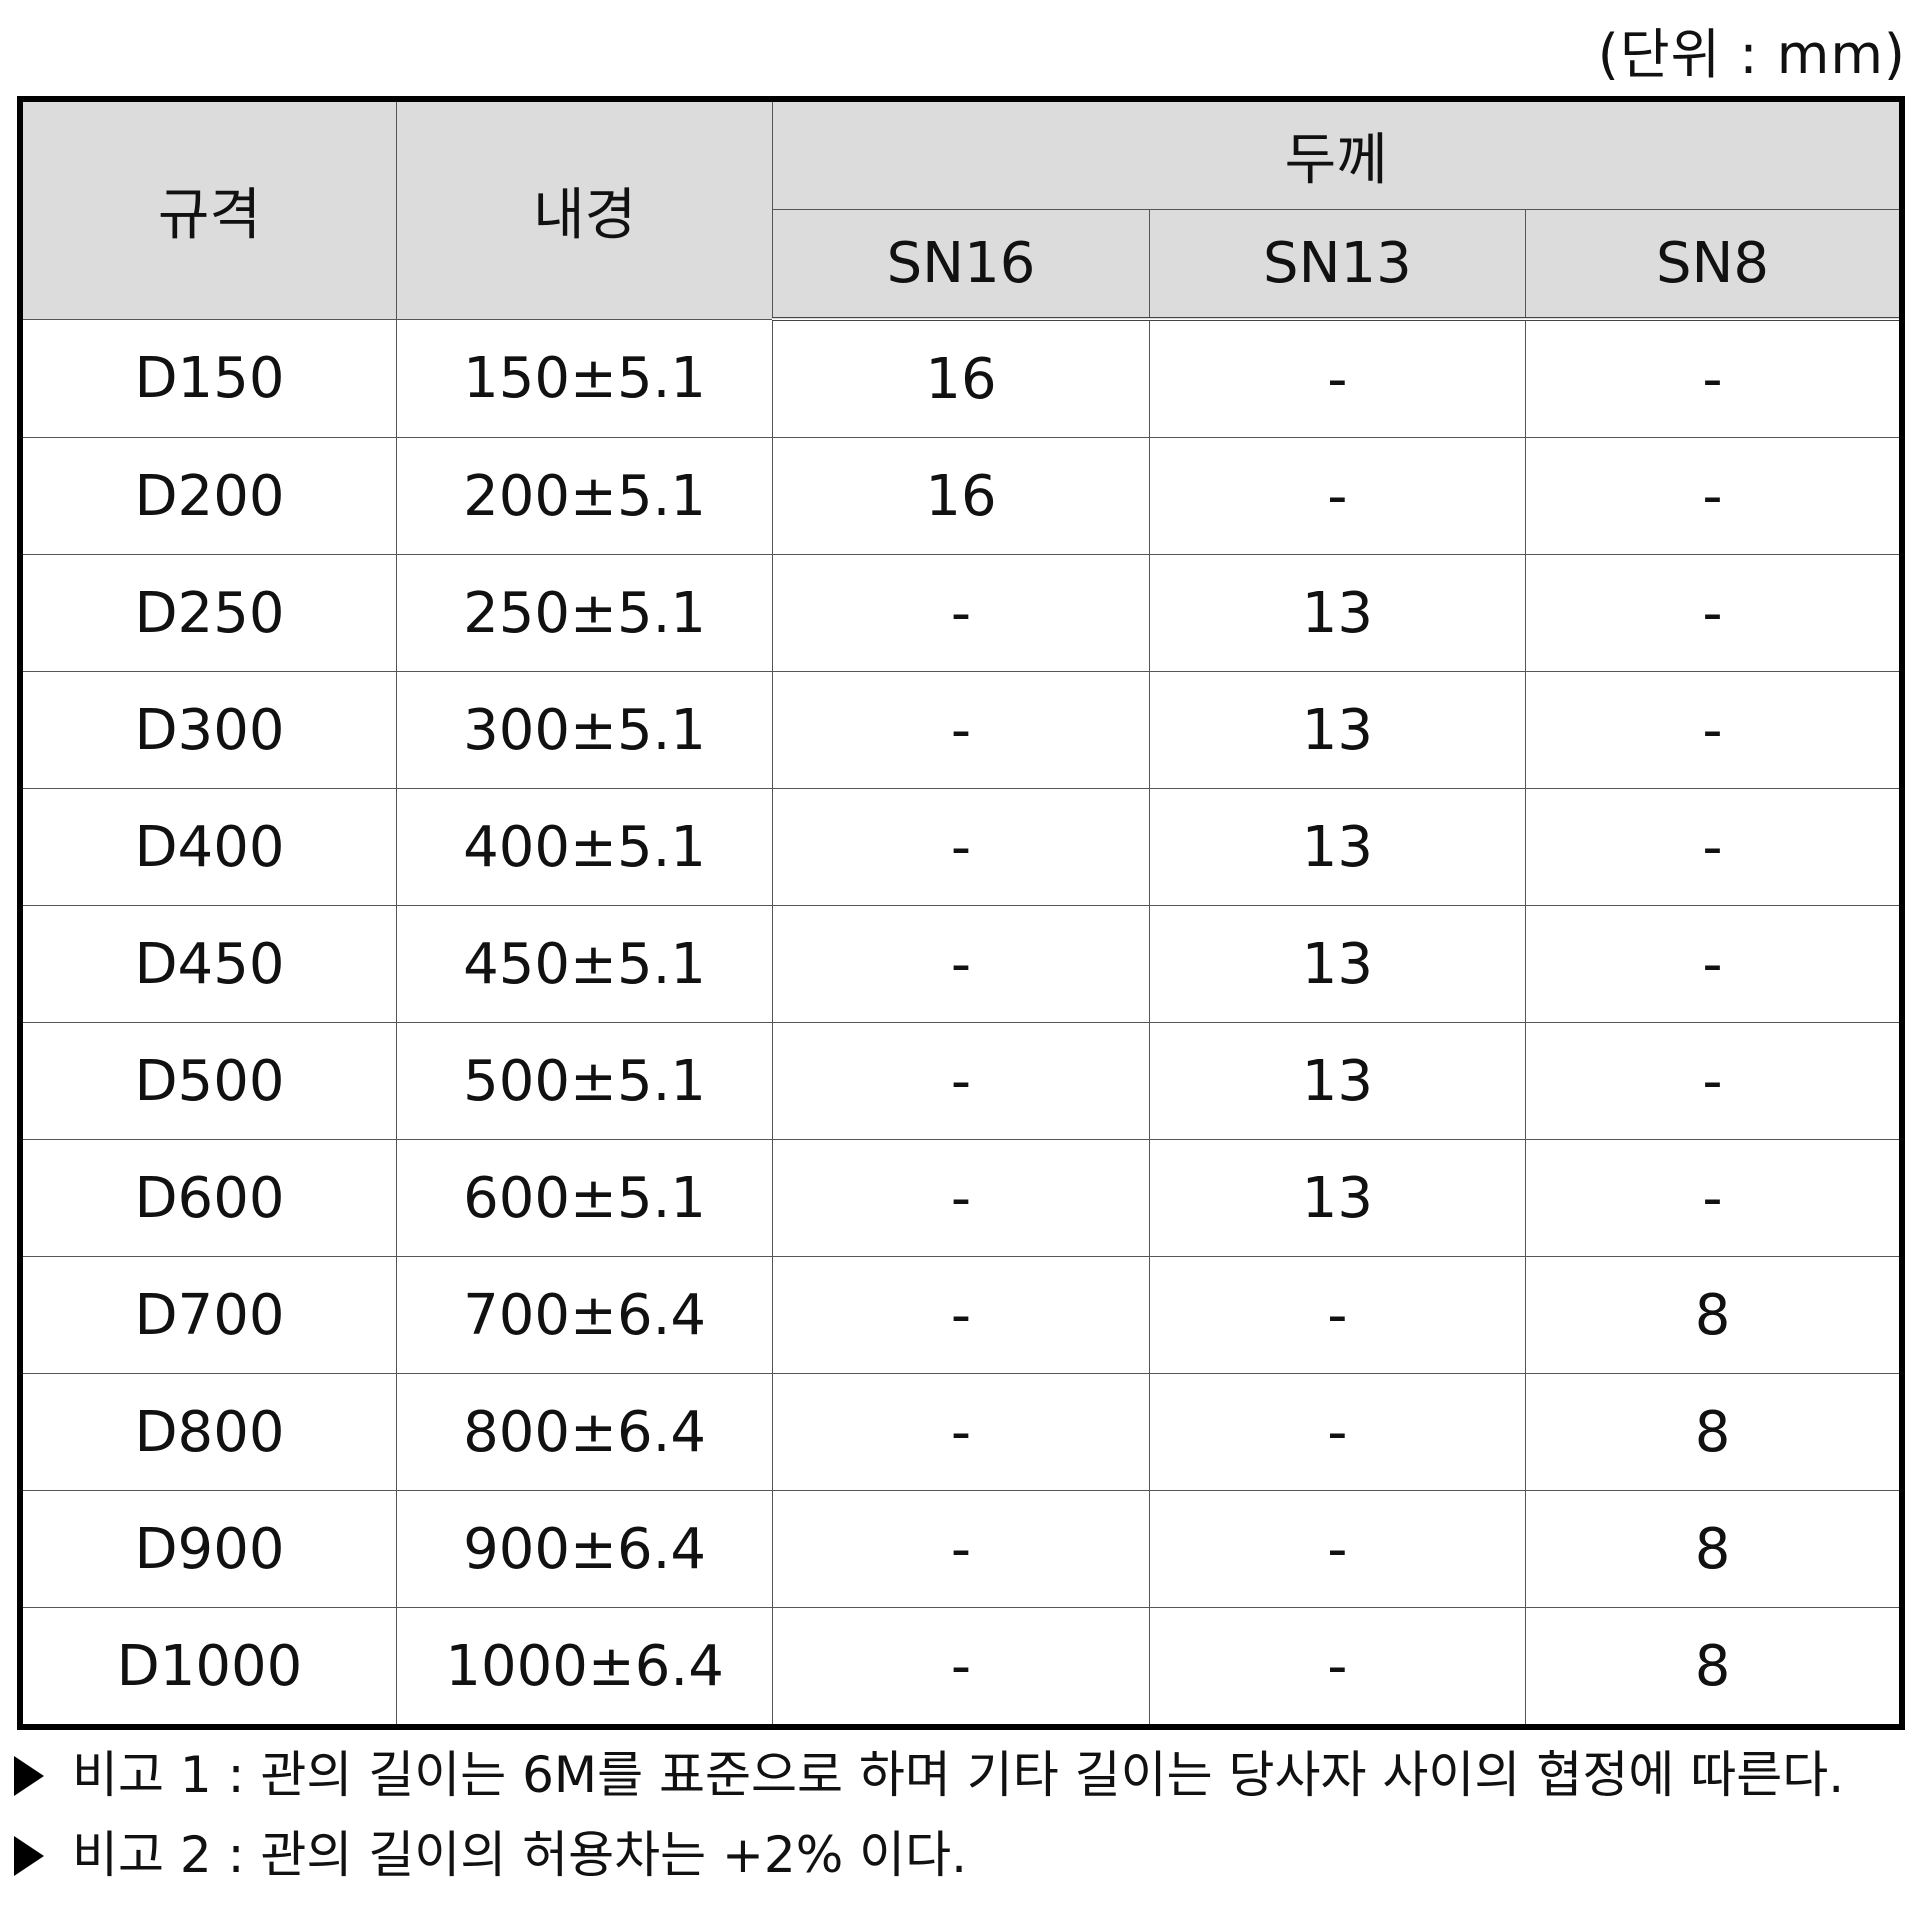 The width and height of the screenshot is (1920, 1905). I want to click on cell-inner-diameter: 800±6.4, so click(584, 1432).